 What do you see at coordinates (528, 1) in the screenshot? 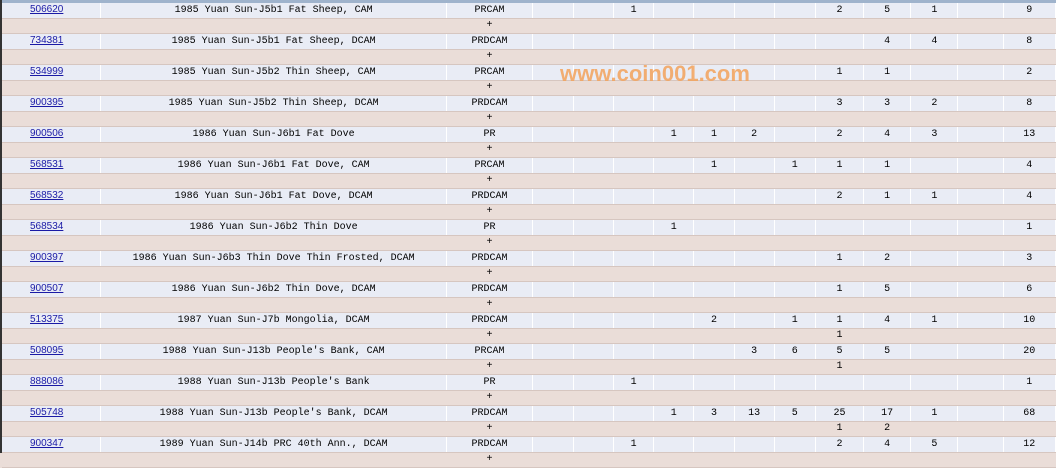
I see `header-border` at bounding box center [528, 1].